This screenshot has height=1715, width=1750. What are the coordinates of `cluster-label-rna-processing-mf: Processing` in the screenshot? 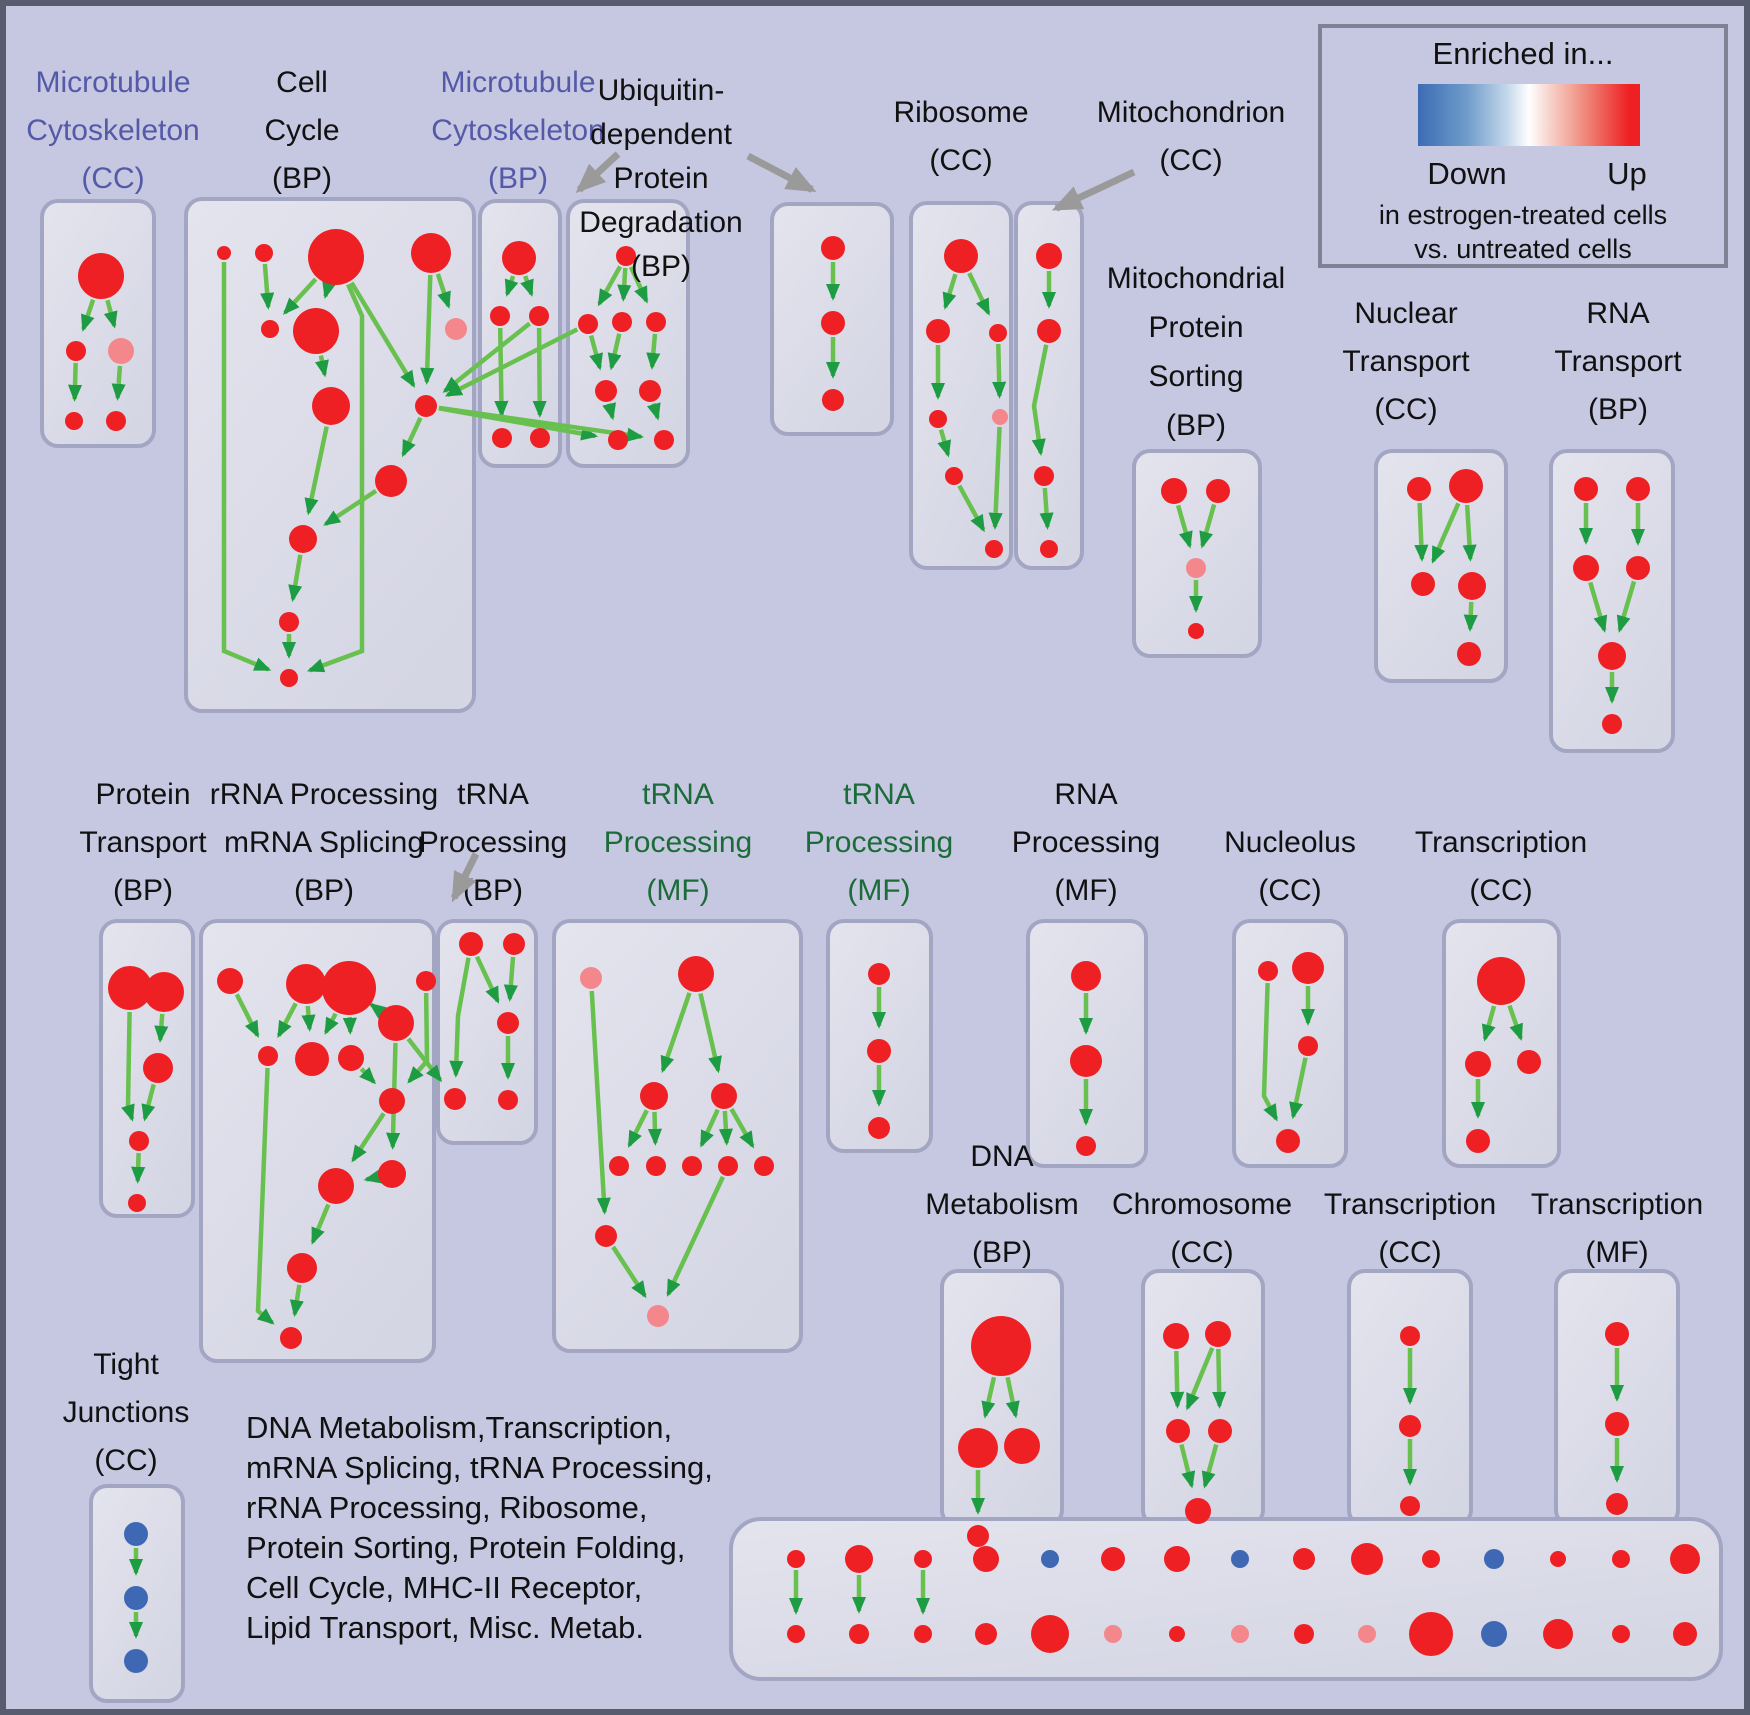 It's located at (1086, 842).